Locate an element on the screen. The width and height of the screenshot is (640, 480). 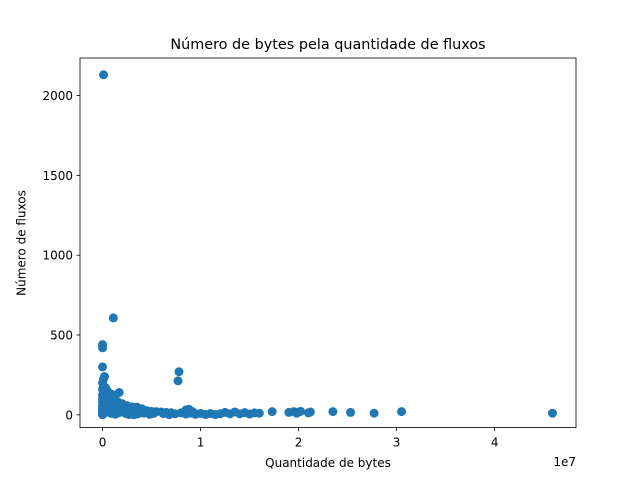
x-axis-offset-label: 1e7 is located at coordinates (564, 462).